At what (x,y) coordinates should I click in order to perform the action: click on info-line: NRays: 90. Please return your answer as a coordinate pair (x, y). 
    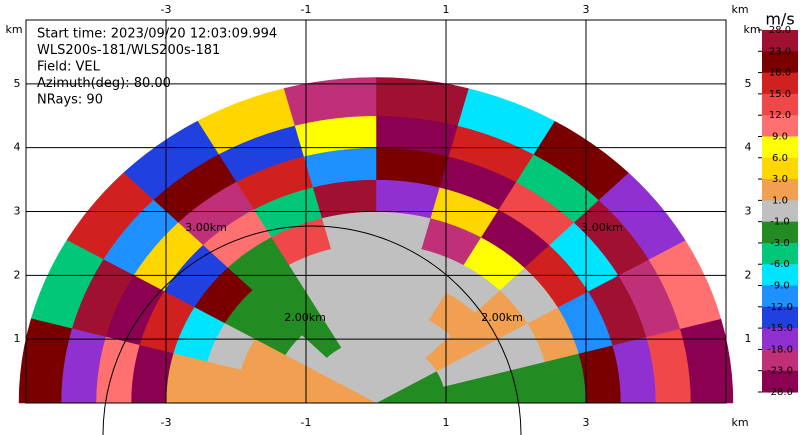
    Looking at the image, I should click on (70, 100).